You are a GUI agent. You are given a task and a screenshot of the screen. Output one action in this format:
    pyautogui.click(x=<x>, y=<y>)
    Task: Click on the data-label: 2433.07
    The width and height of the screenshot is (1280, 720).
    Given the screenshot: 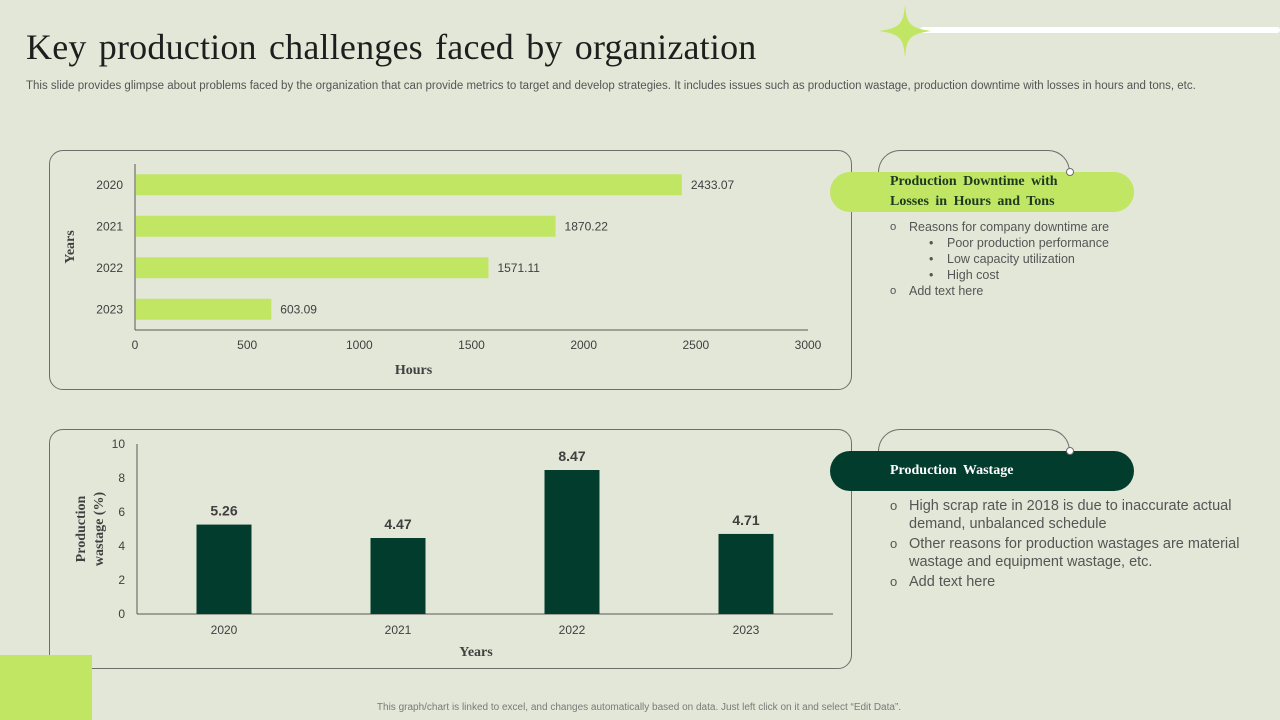 What is the action you would take?
    pyautogui.click(x=713, y=185)
    